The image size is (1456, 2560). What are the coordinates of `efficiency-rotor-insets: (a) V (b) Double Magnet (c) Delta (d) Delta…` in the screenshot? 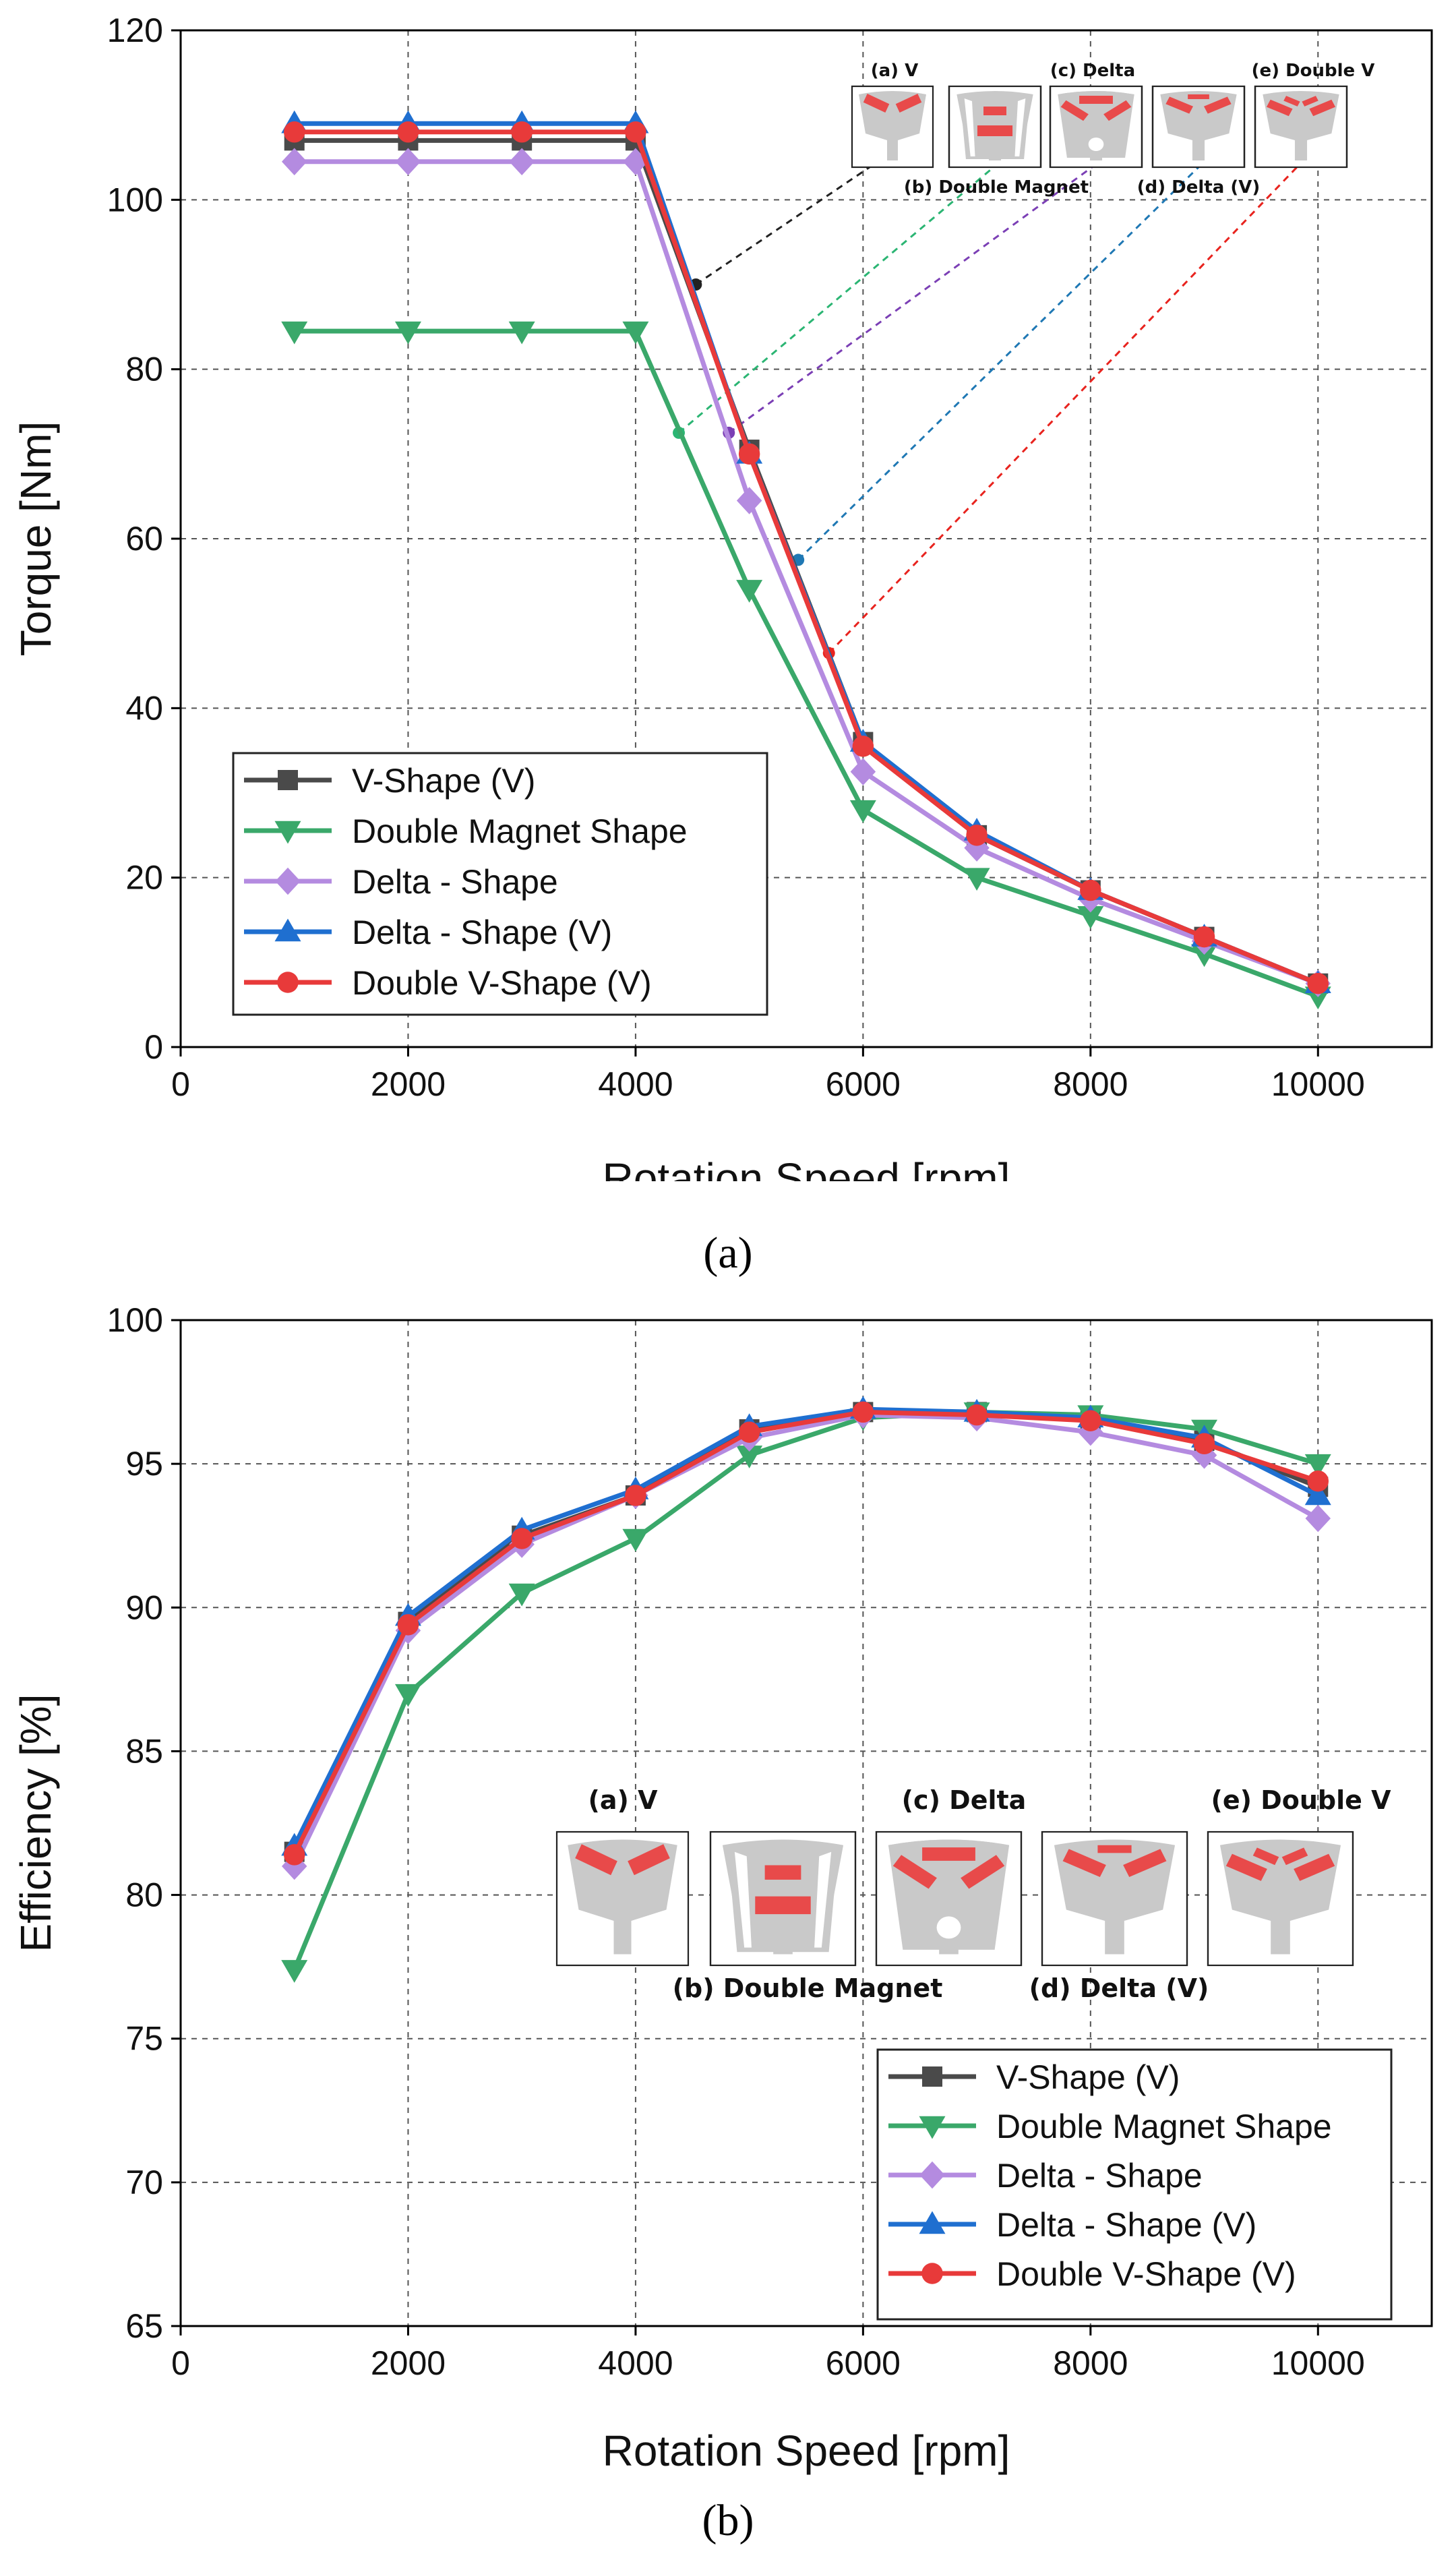 It's located at (973, 1894).